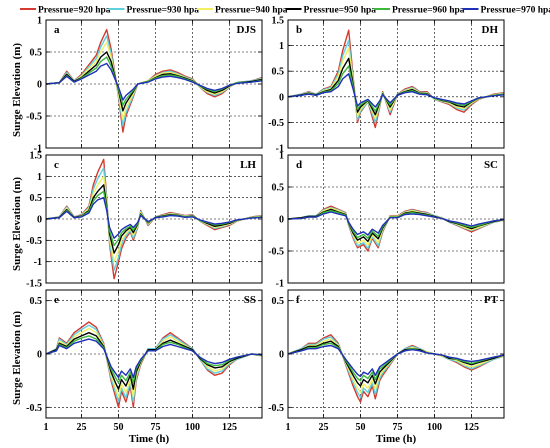 The height and width of the screenshot is (448, 550). Describe the element at coordinates (250, 300) in the screenshot. I see `station-label: SS` at that location.